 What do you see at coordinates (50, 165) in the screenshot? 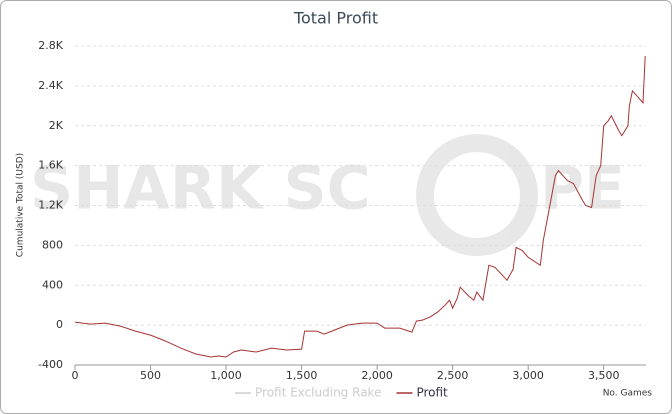
I see `y-tick-label: 1.6K` at bounding box center [50, 165].